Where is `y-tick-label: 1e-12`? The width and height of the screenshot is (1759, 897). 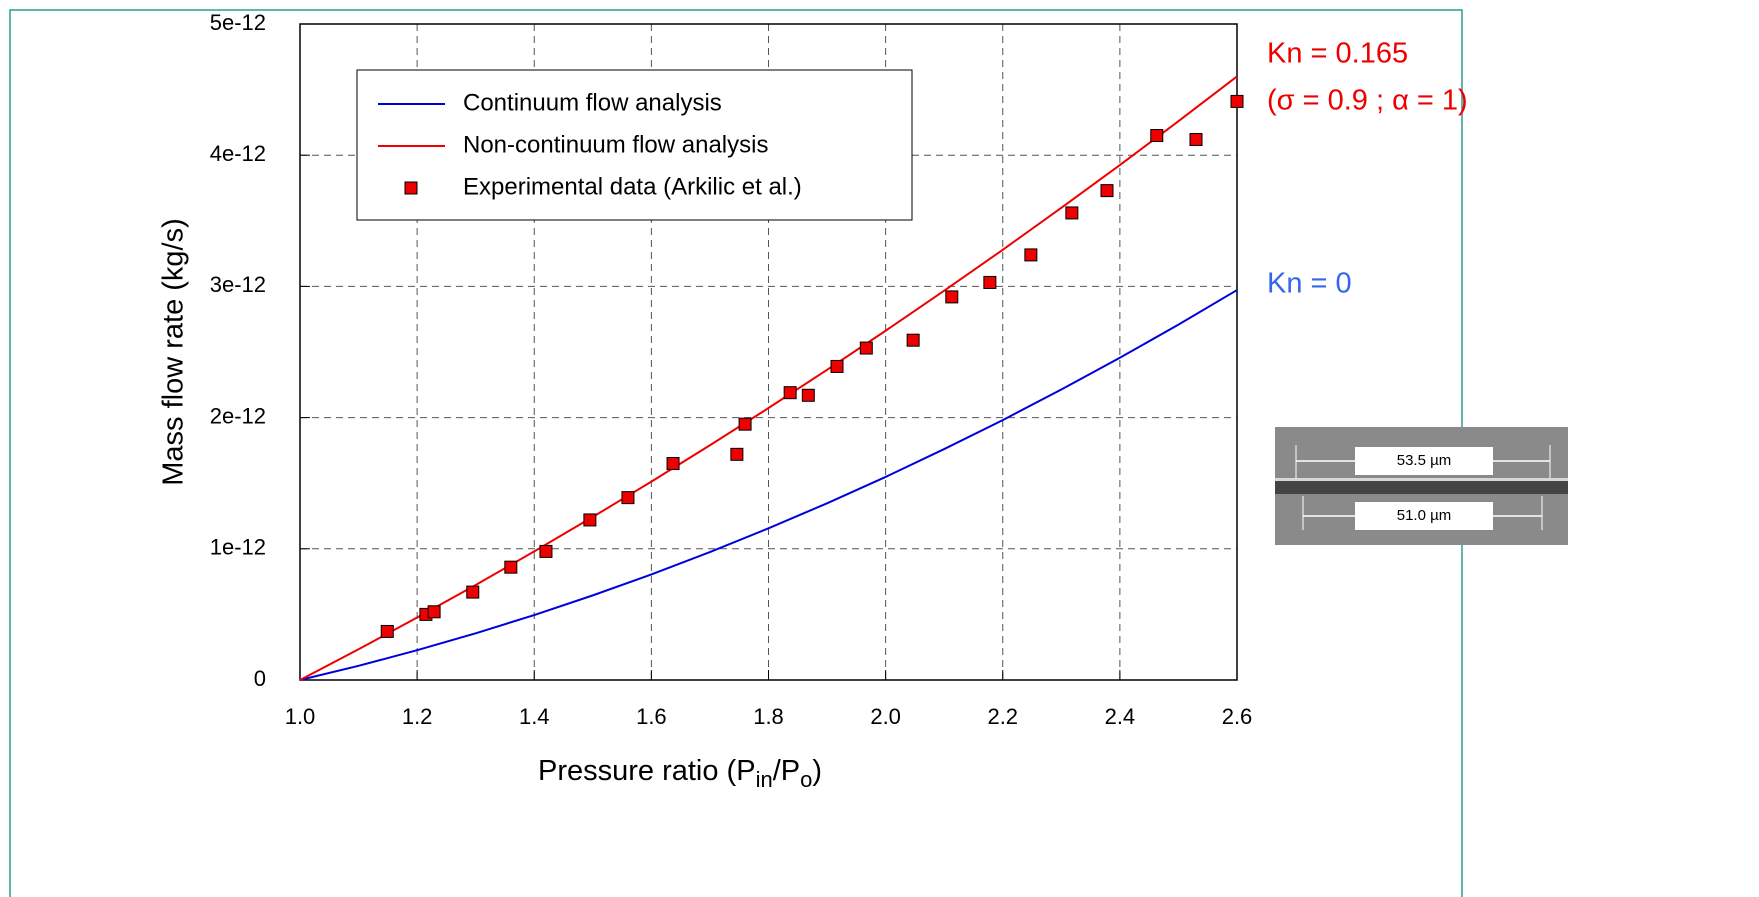 y-tick-label: 1e-12 is located at coordinates (238, 547).